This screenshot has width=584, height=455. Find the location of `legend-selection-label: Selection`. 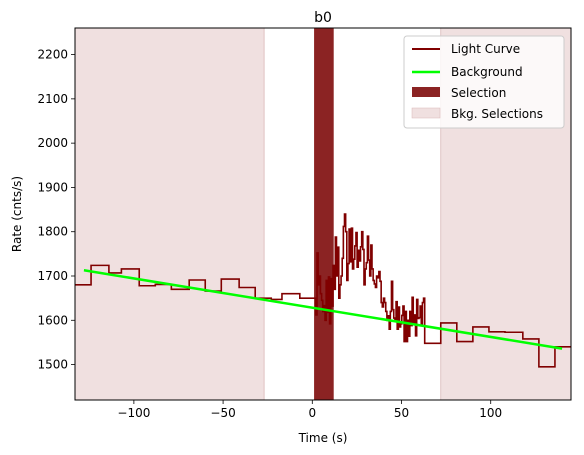

legend-selection-label: Selection is located at coordinates (478, 93).